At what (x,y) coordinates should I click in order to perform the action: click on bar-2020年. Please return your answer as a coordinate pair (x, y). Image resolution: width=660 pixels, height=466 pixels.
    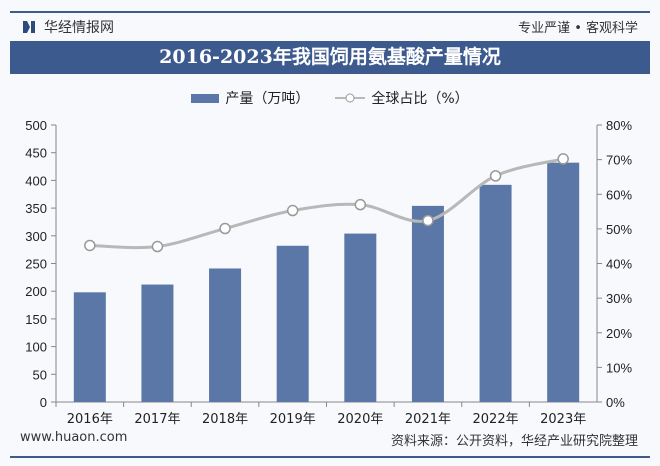
    Looking at the image, I should click on (360, 317).